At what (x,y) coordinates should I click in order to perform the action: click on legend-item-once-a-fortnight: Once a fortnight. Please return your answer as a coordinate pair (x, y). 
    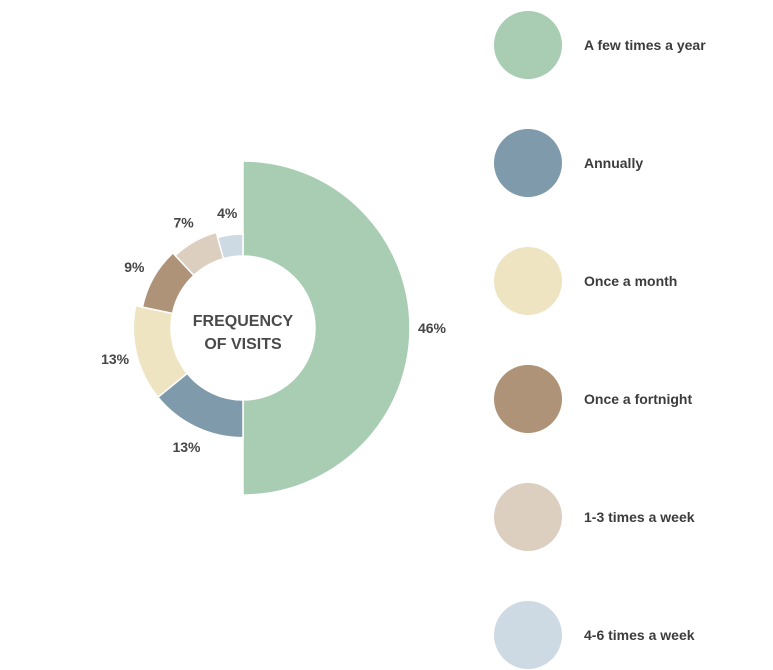
    Looking at the image, I should click on (593, 399).